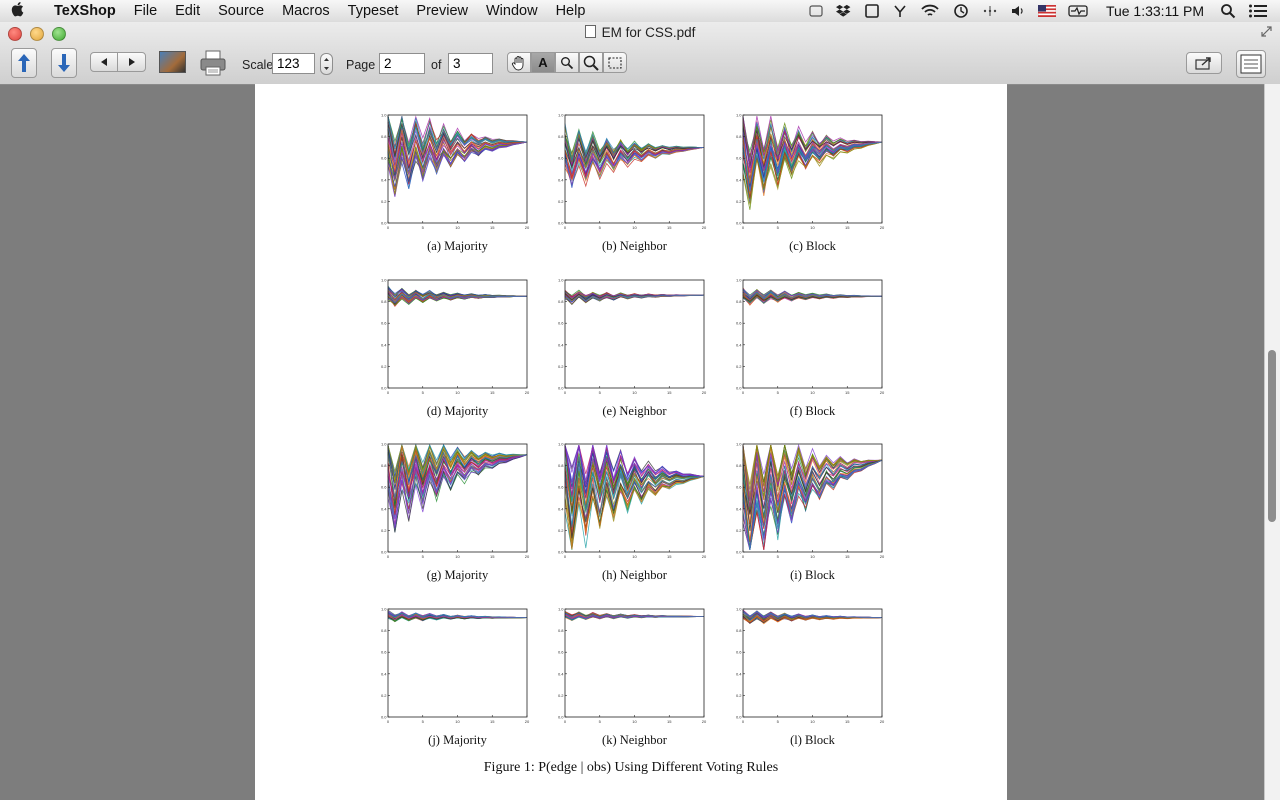  Describe the element at coordinates (778, 721) in the screenshot. I see `x-tick-label: 5` at that location.